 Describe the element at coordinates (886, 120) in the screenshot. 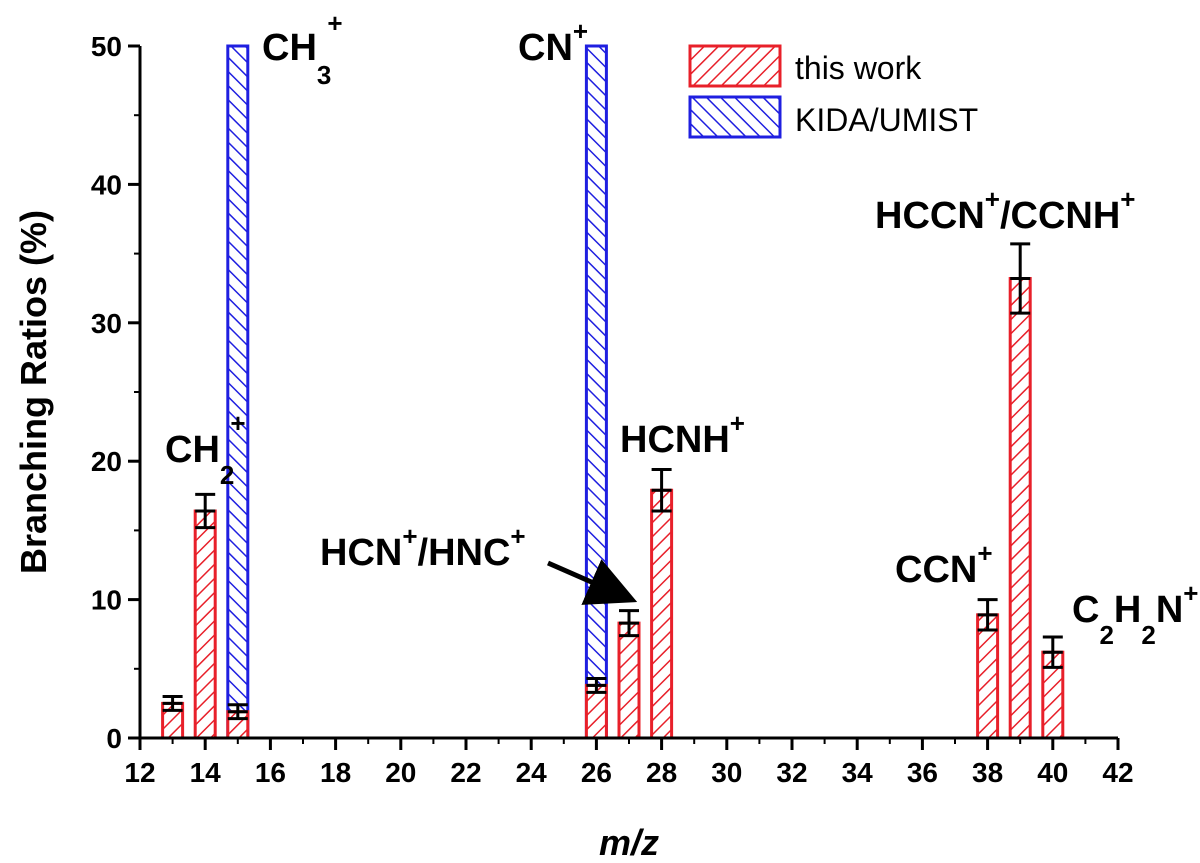

I see `legend-label-kida-umist: KIDA/UMIST` at that location.